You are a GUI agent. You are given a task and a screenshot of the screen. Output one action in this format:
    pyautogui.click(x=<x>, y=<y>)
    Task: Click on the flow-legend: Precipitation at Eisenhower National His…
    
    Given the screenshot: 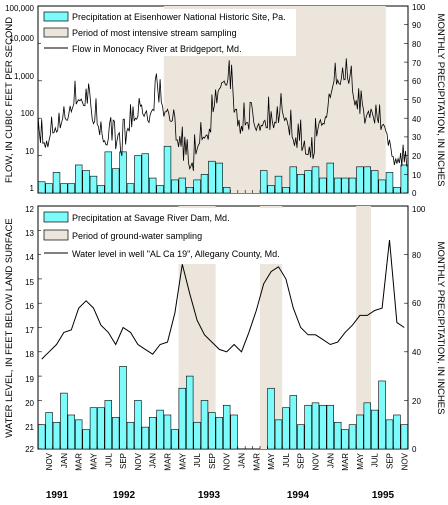 What is the action you would take?
    pyautogui.click(x=168, y=32)
    